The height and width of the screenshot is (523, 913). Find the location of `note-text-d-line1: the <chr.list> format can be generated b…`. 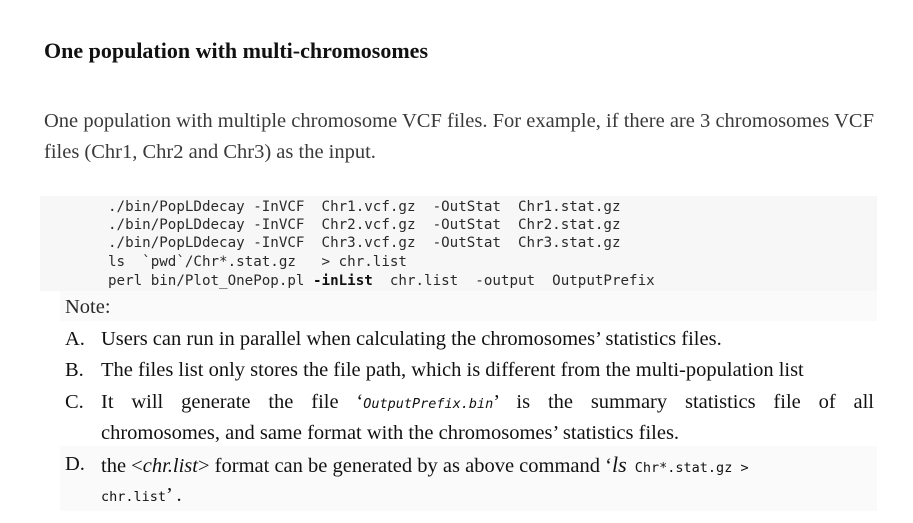

note-text-d-line1: the <chr.list> format can be generated b… is located at coordinates (487, 466).